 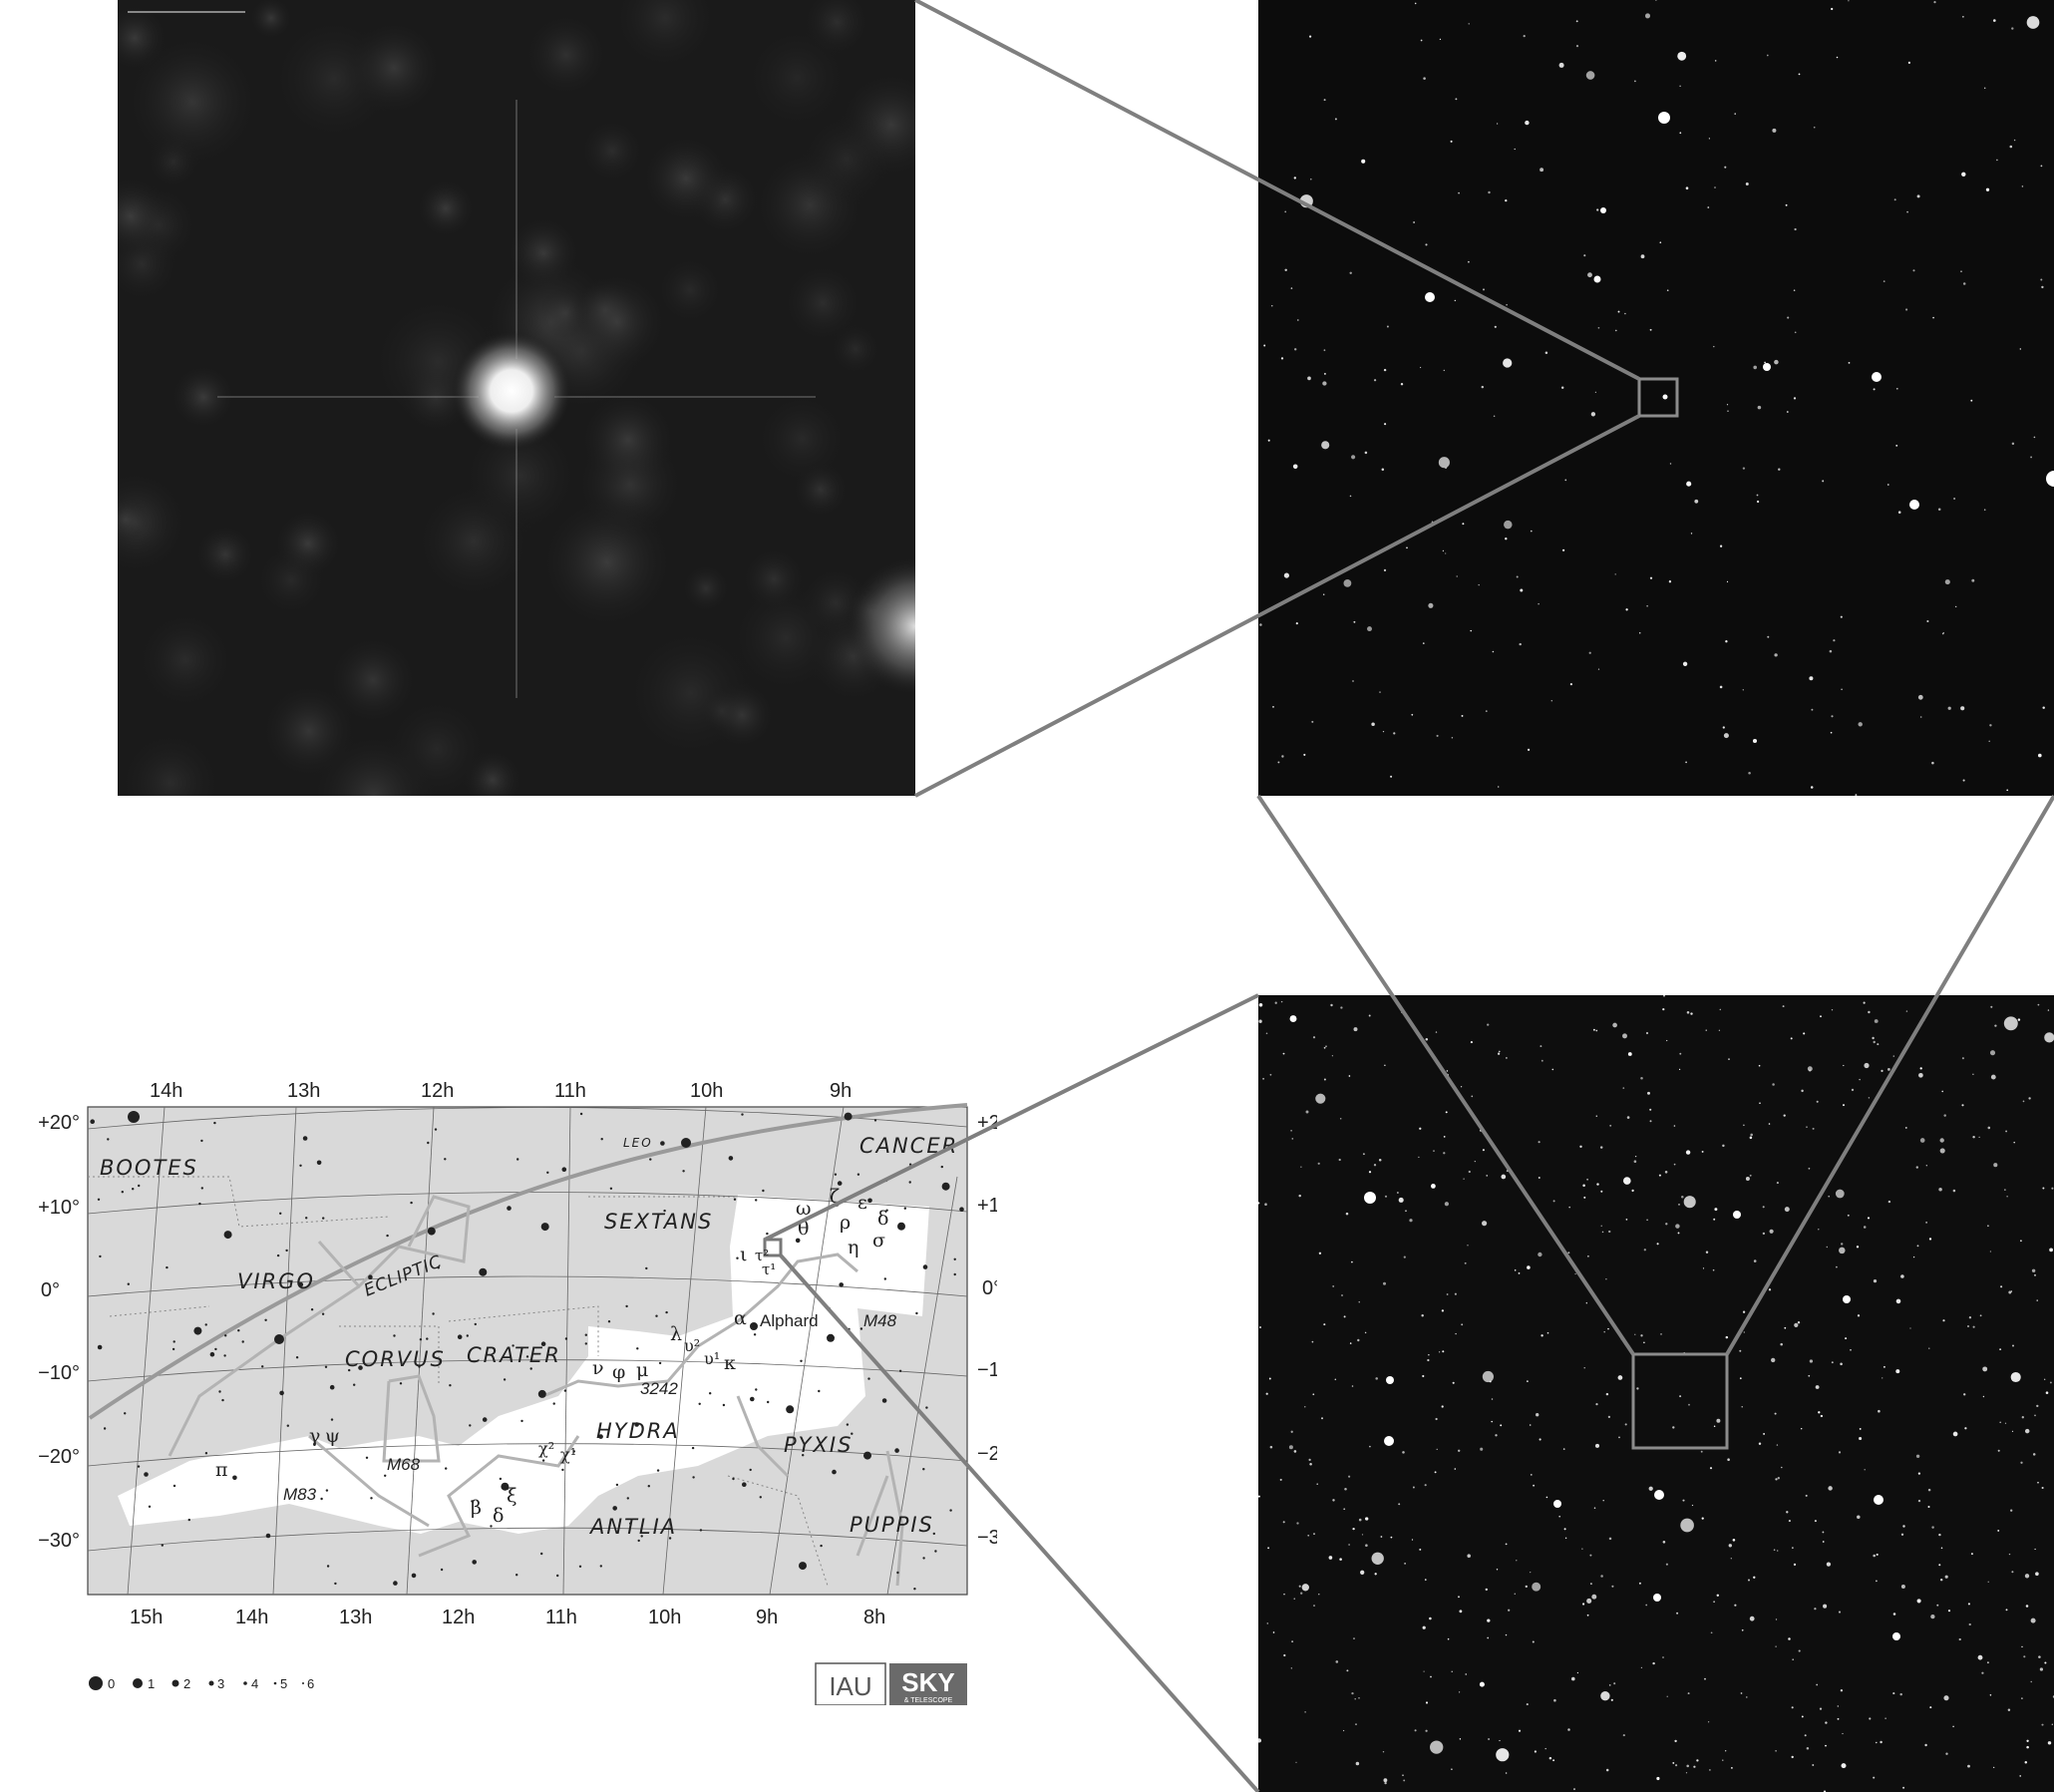 I want to click on bright-star, so click(x=1389, y=1441).